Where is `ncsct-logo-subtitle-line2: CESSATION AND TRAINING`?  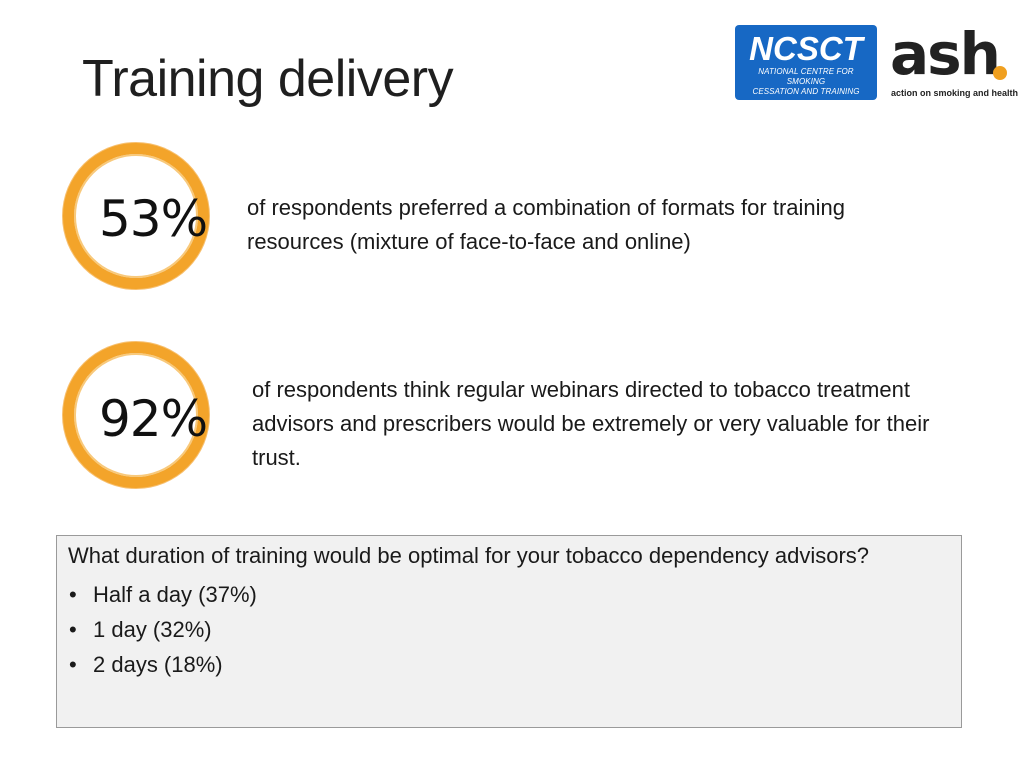
ncsct-logo-subtitle-line2: CESSATION AND TRAINING is located at coordinates (806, 91).